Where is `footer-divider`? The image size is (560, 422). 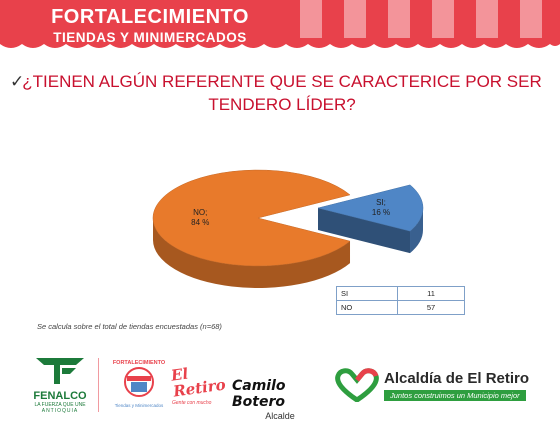
footer-divider is located at coordinates (98, 385).